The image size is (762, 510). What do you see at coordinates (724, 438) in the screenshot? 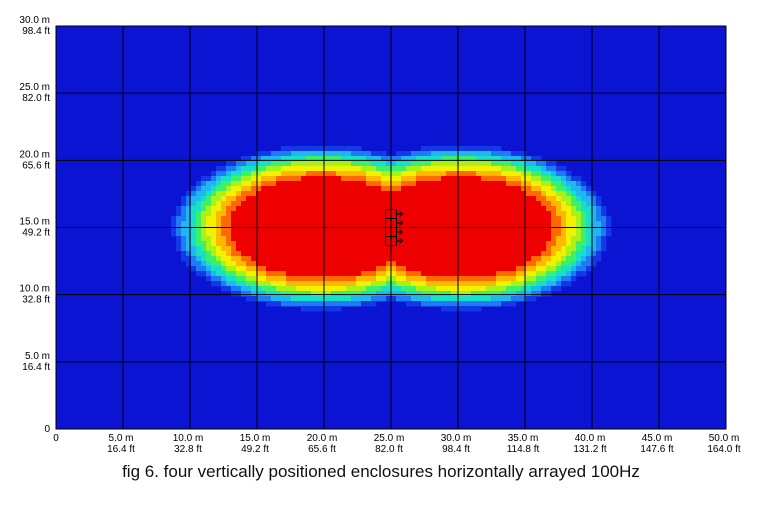
I see `x-tick-label: 50.0 m` at bounding box center [724, 438].